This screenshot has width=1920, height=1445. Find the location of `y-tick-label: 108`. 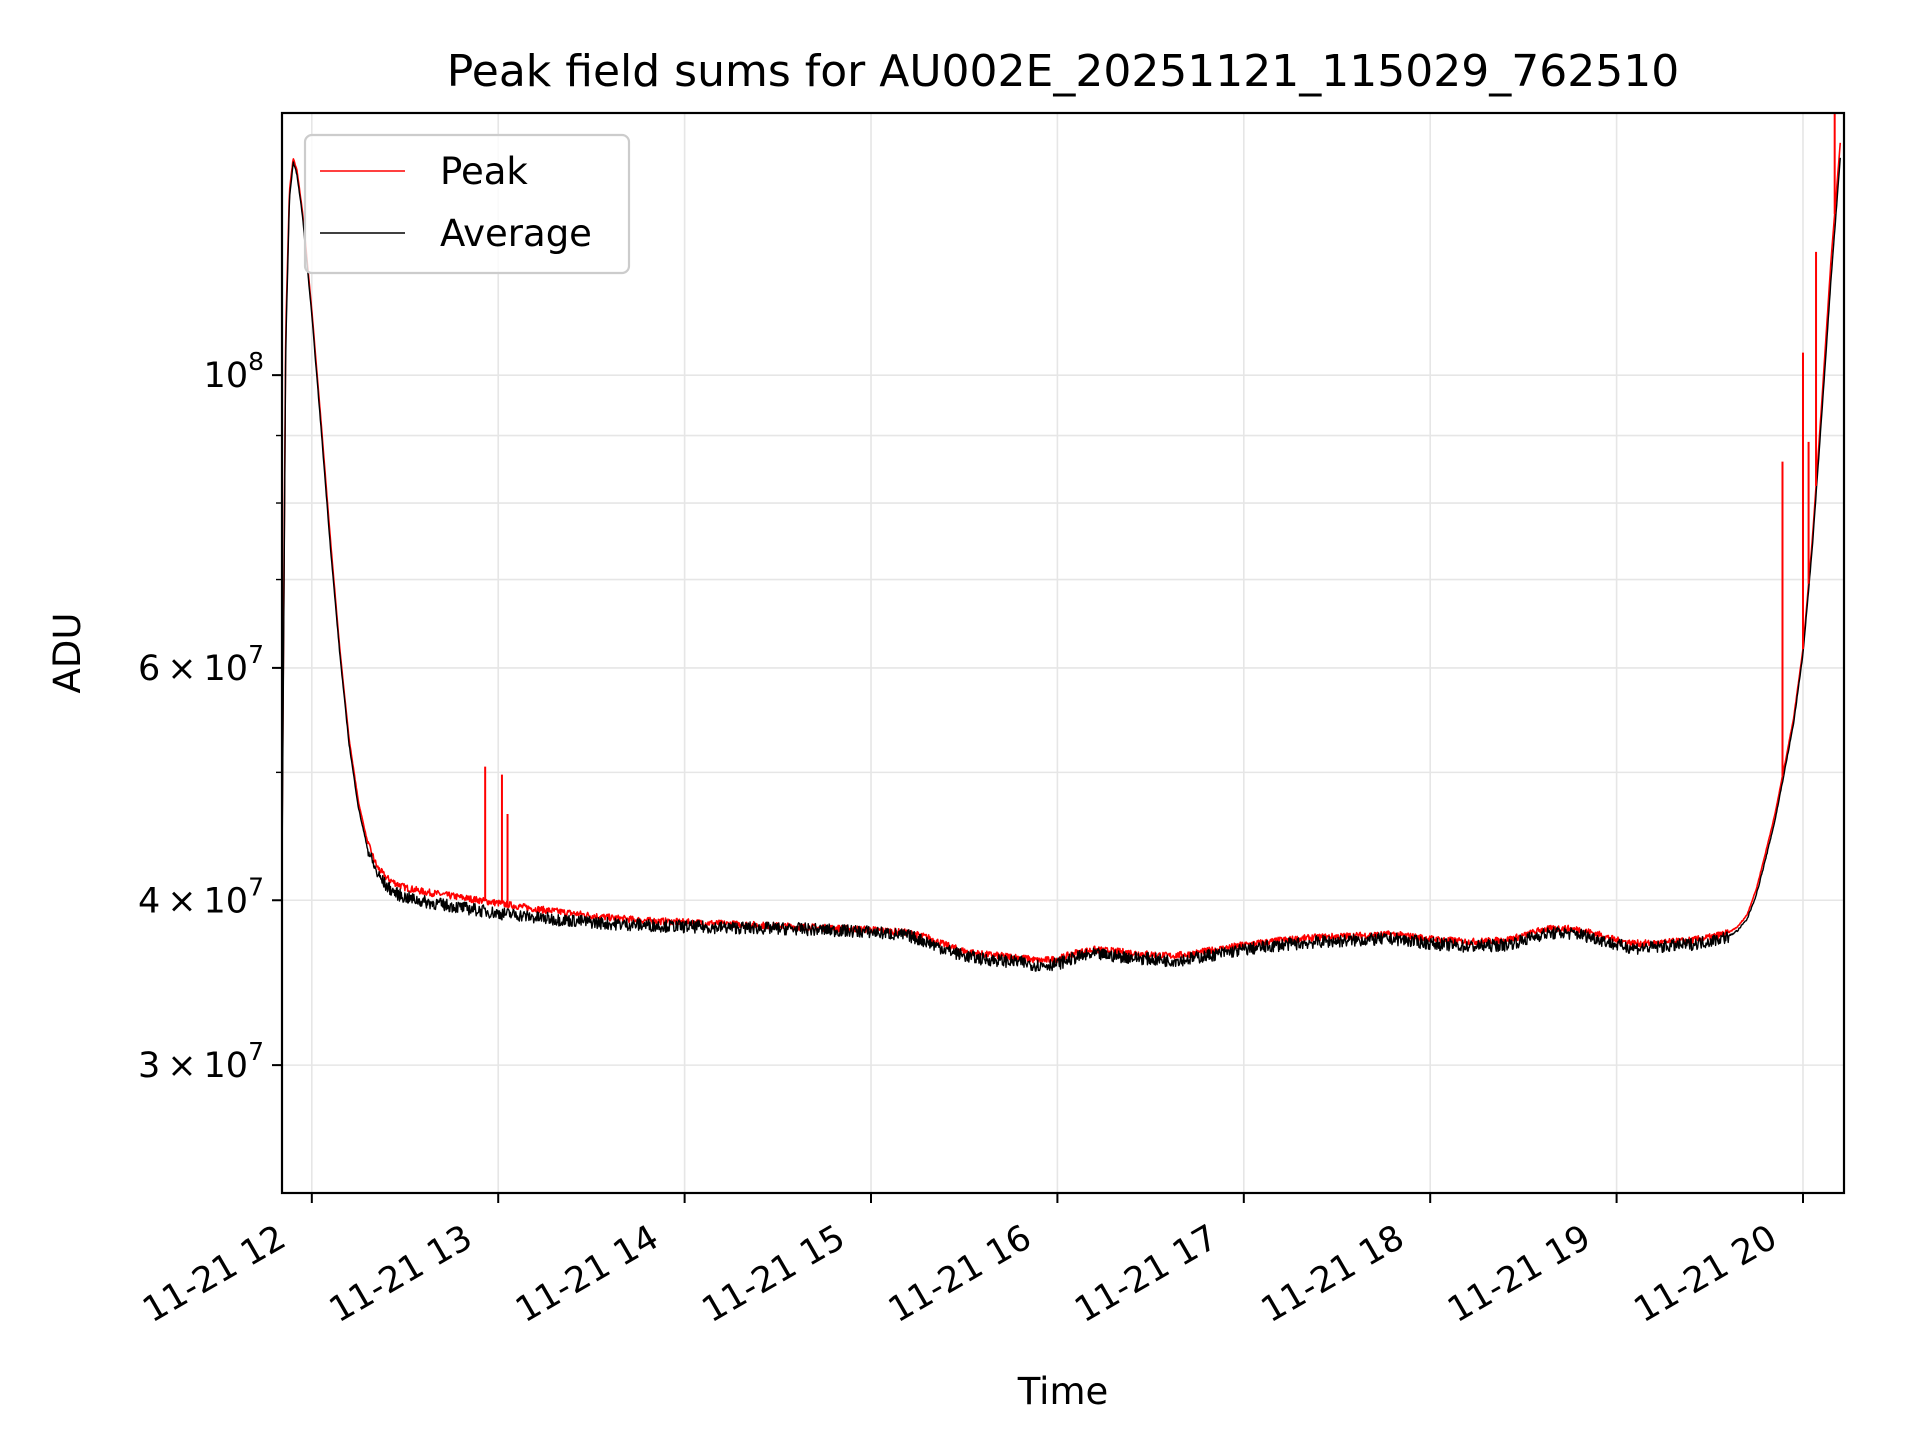

y-tick-label: 108 is located at coordinates (234, 371).